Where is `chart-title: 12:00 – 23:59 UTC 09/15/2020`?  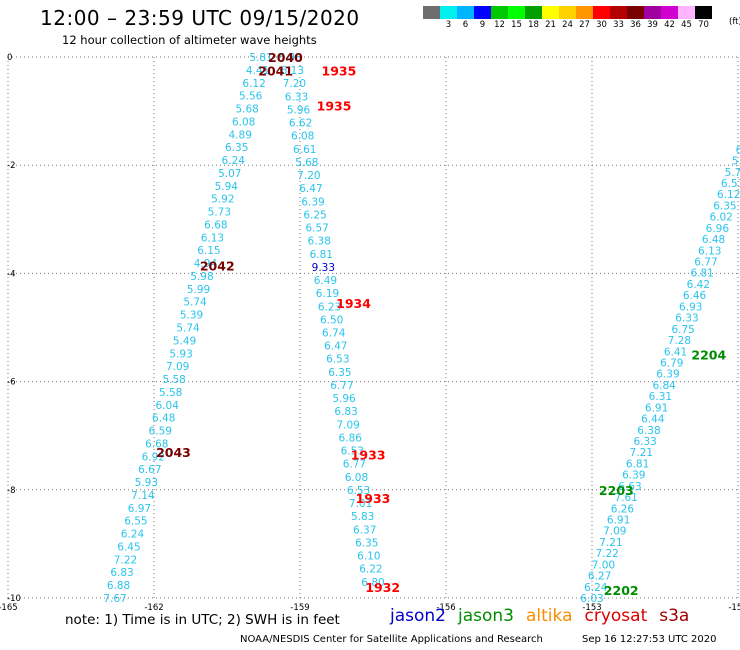
chart-title: 12:00 – 23:59 UTC 09/15/2020 is located at coordinates (200, 18).